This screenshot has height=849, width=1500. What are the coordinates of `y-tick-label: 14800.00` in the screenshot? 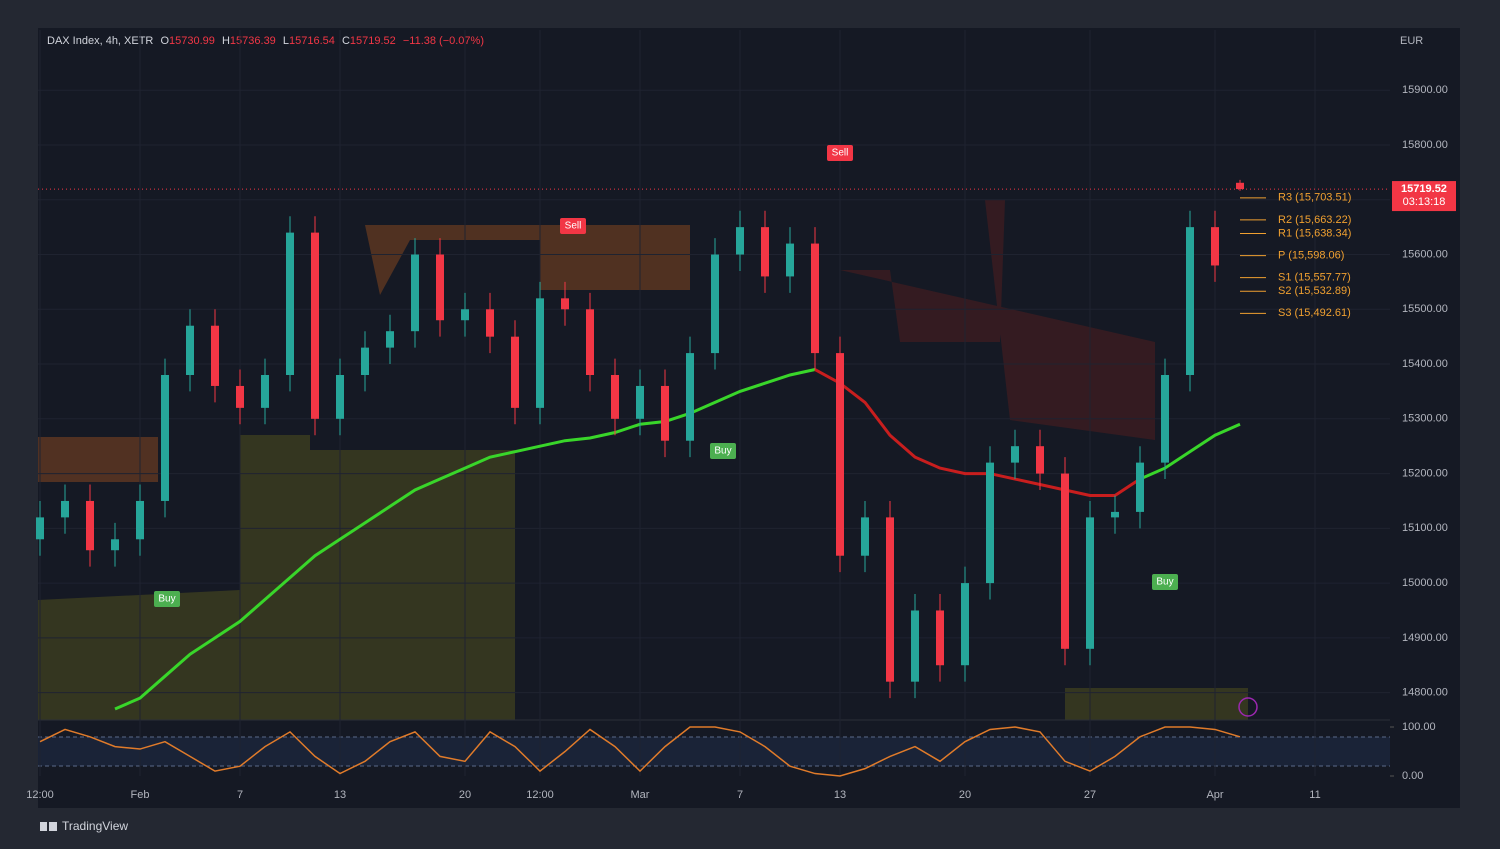 It's located at (1425, 693).